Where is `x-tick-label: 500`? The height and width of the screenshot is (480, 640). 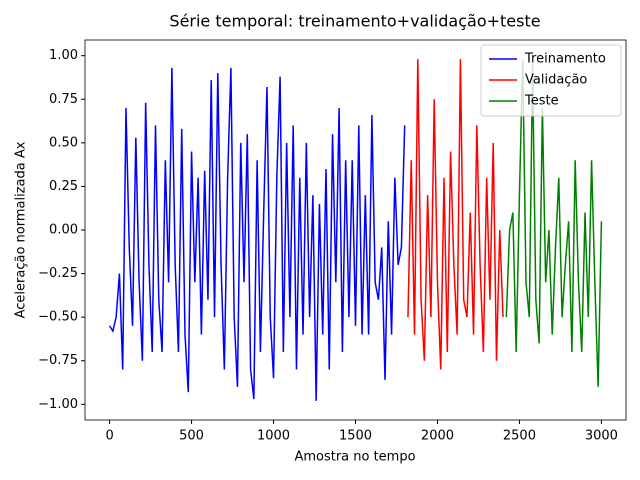 x-tick-label: 500 is located at coordinates (191, 436).